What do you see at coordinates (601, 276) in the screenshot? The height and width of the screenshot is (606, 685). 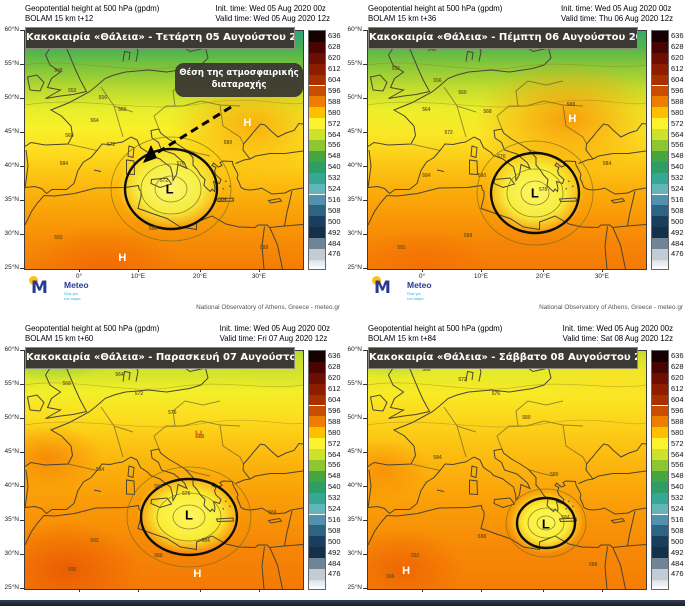 I see `lon-label: 30°E` at bounding box center [601, 276].